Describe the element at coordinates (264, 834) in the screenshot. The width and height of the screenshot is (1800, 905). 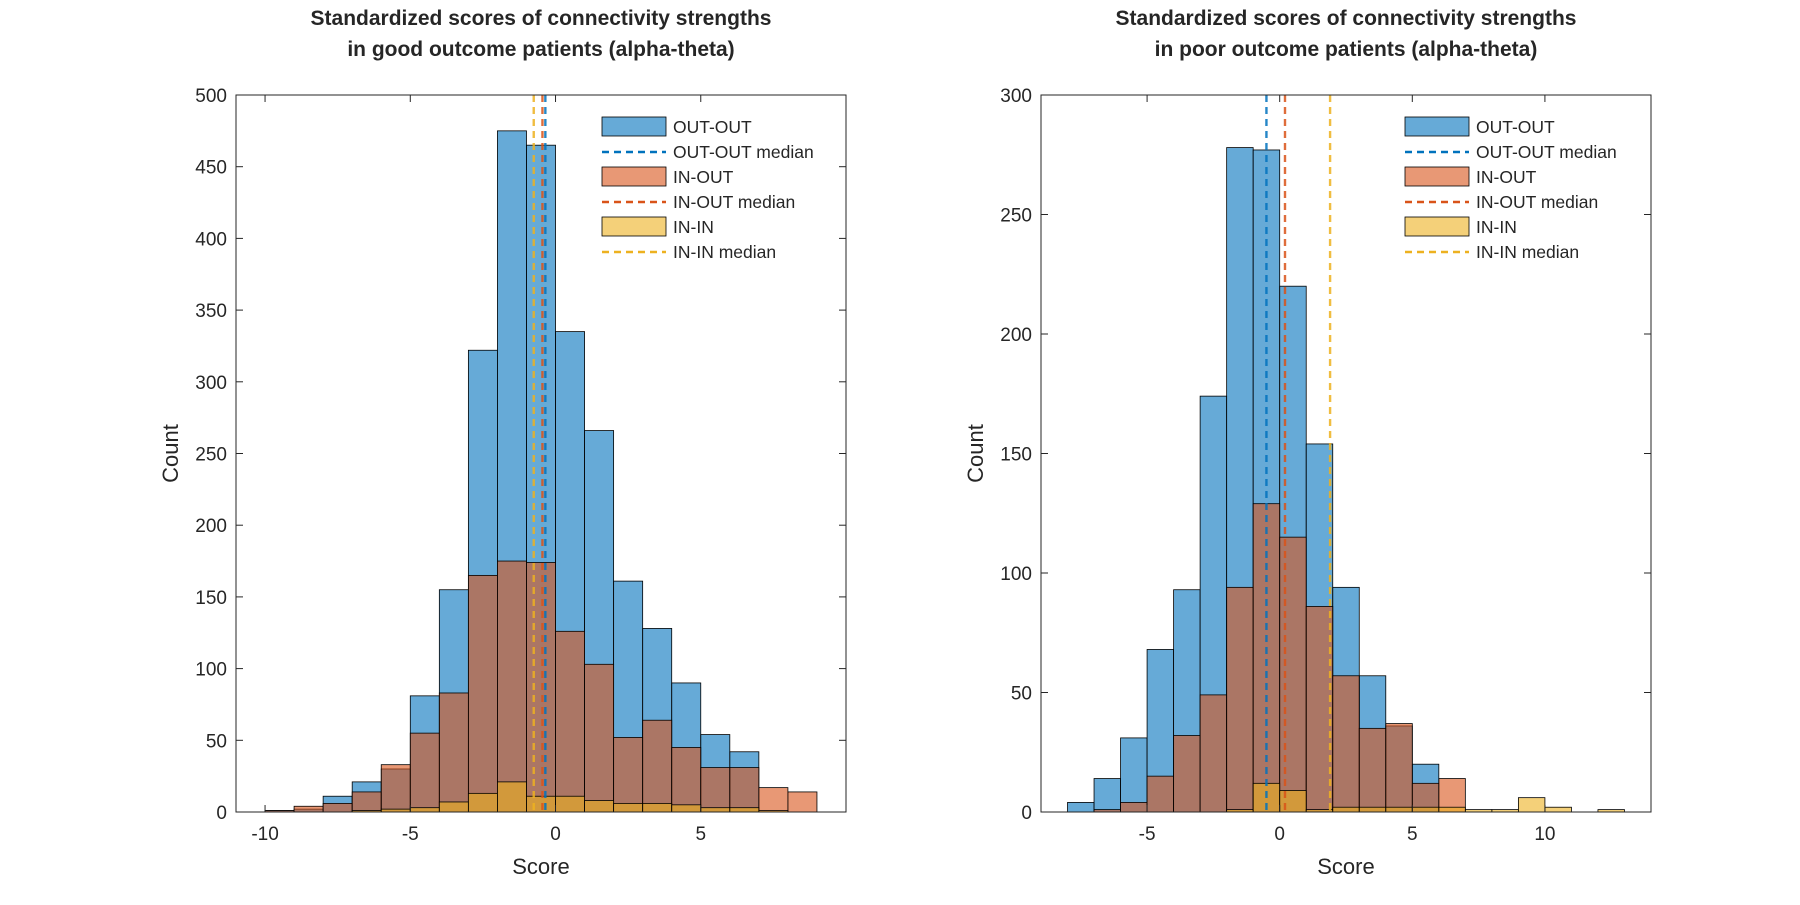
I see `x-tick-label: -10` at that location.